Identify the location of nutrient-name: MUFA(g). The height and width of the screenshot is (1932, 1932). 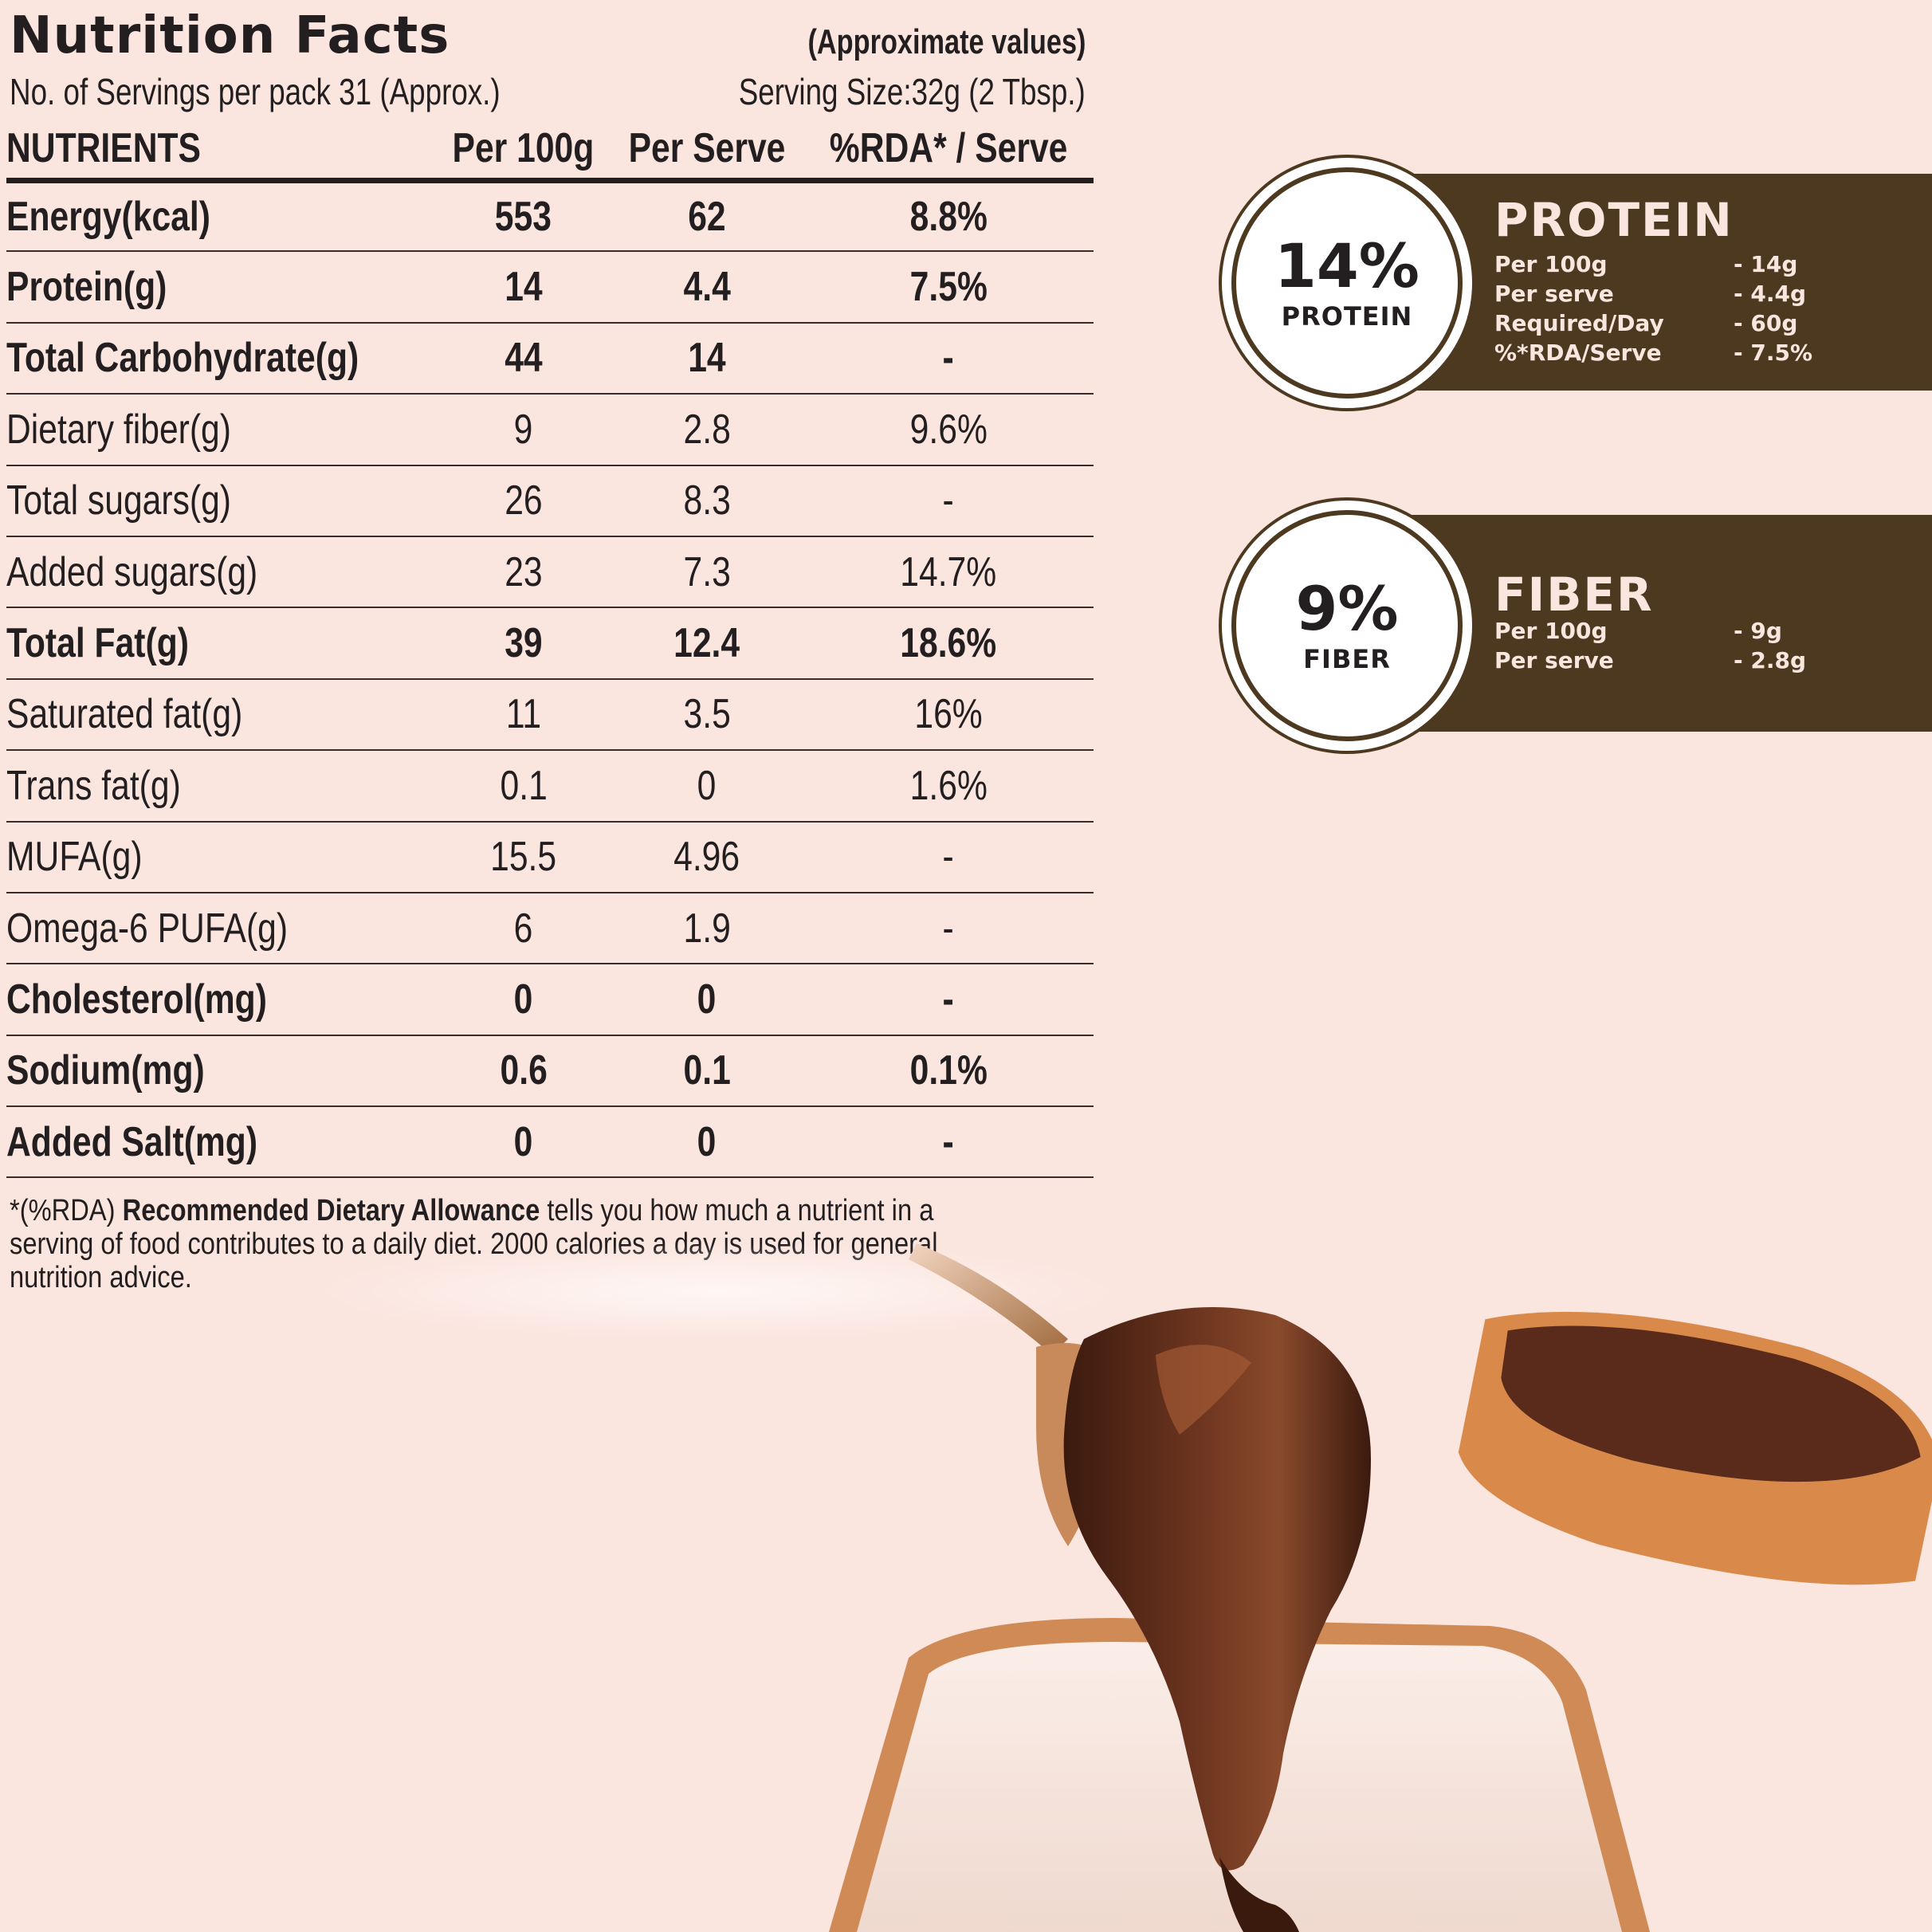
(221, 857).